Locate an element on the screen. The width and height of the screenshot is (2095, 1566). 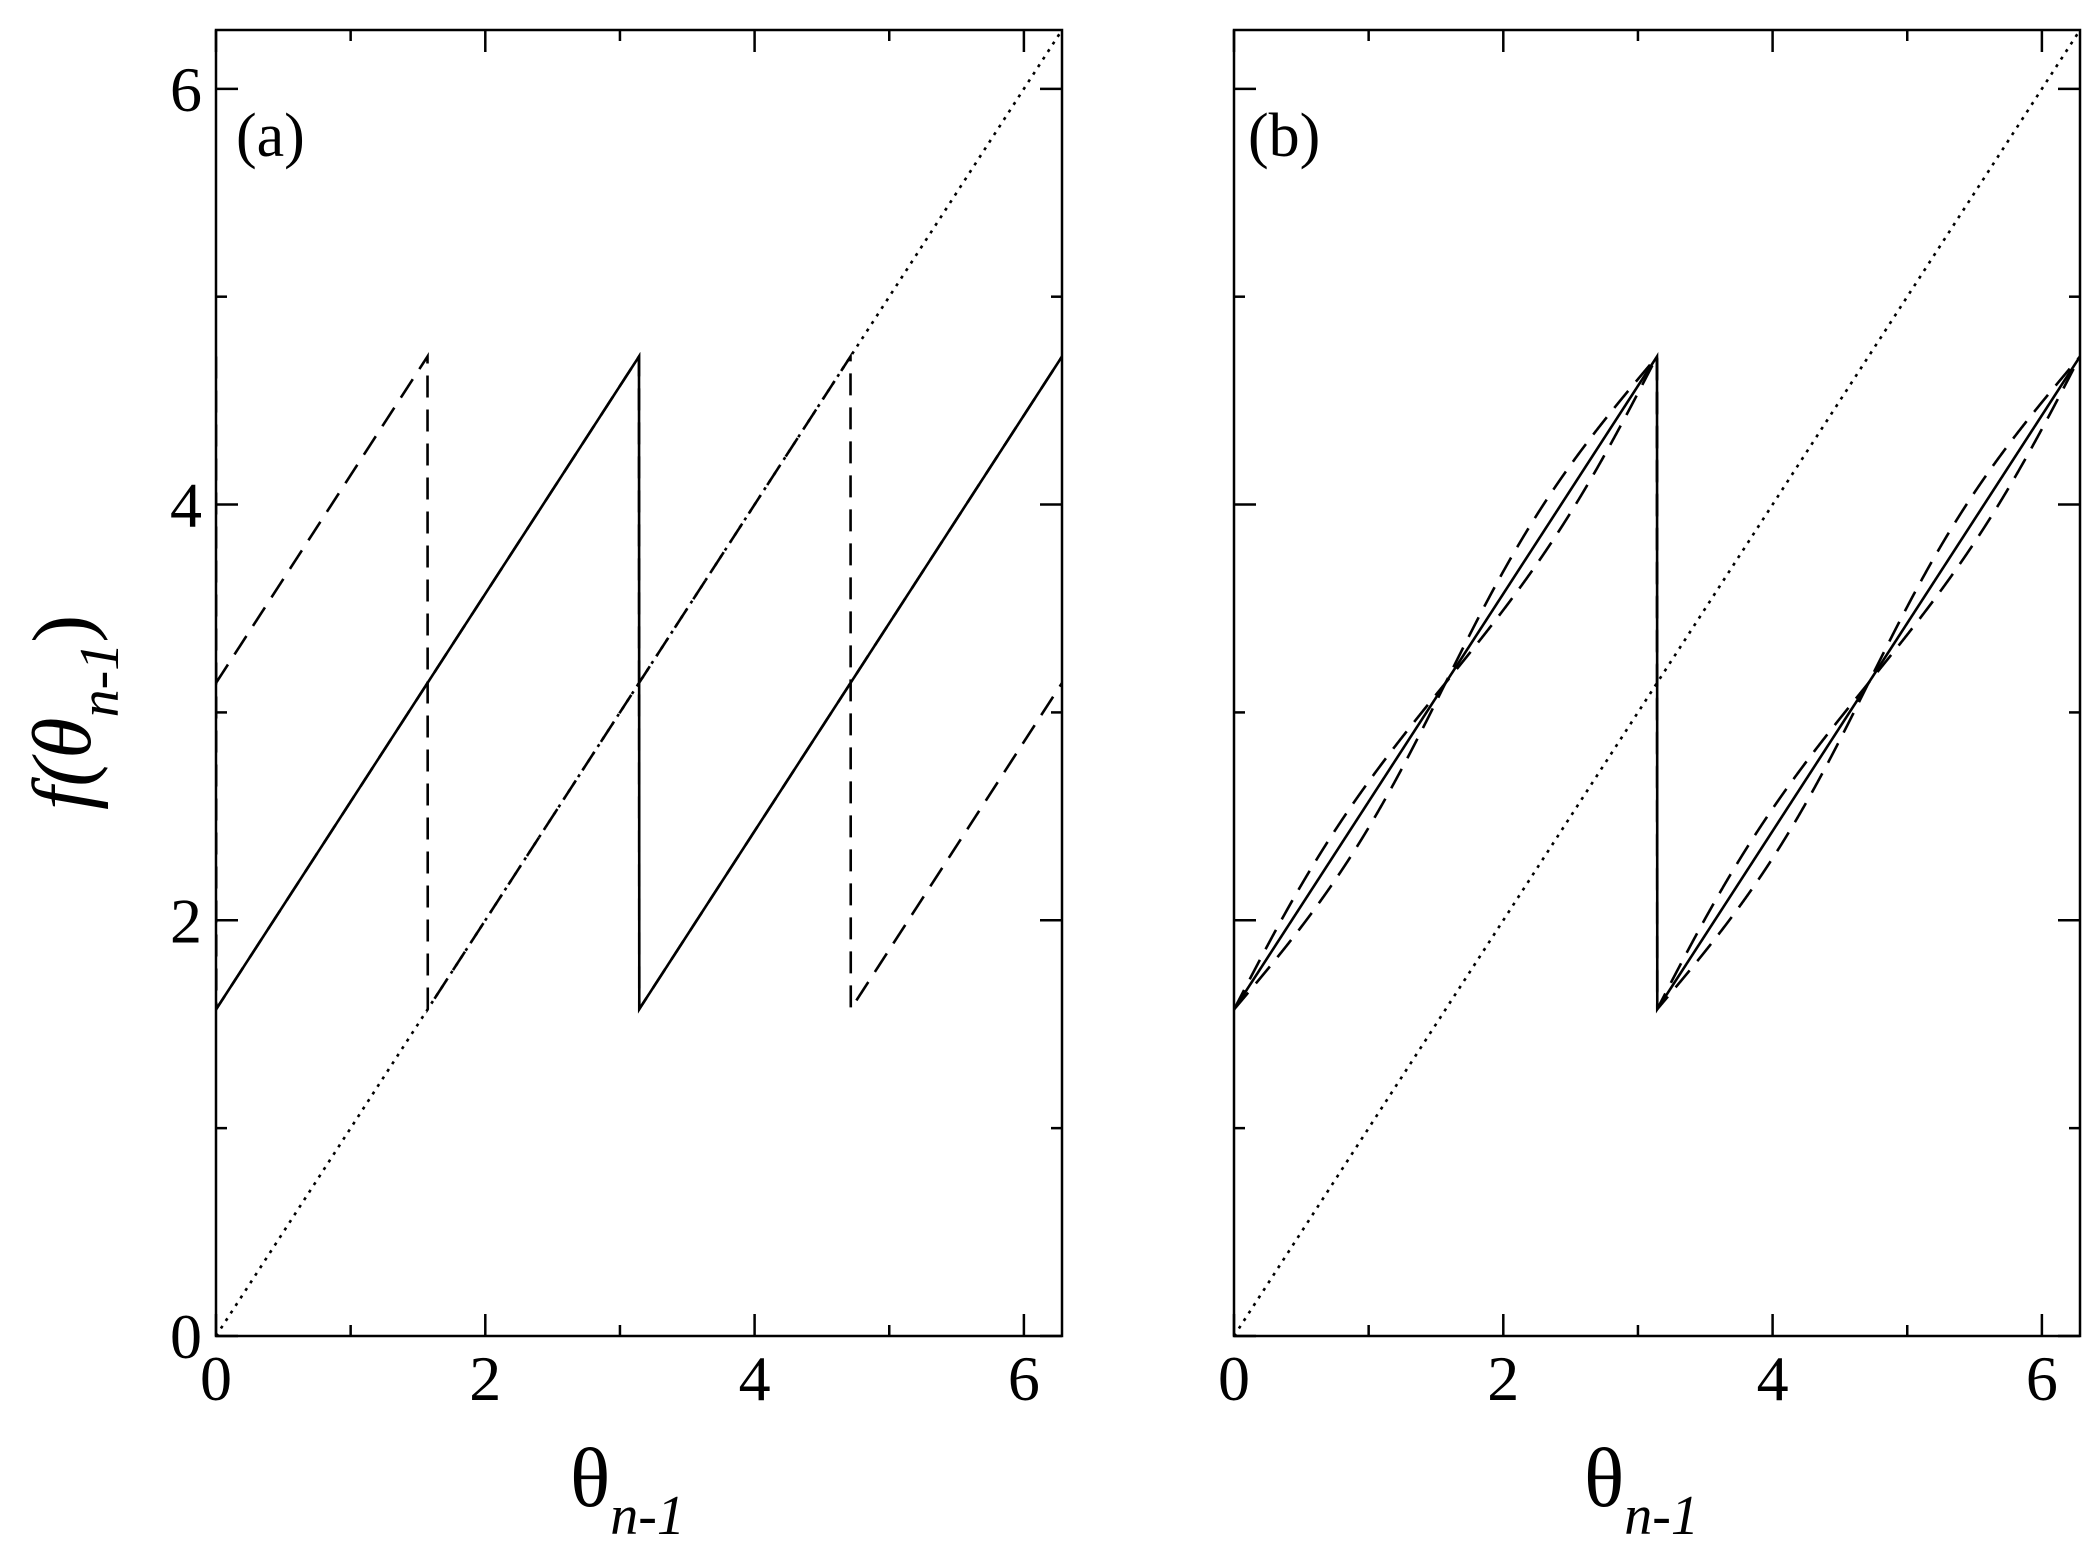
panel-a-xlabel-main: θ is located at coordinates (590, 1478).